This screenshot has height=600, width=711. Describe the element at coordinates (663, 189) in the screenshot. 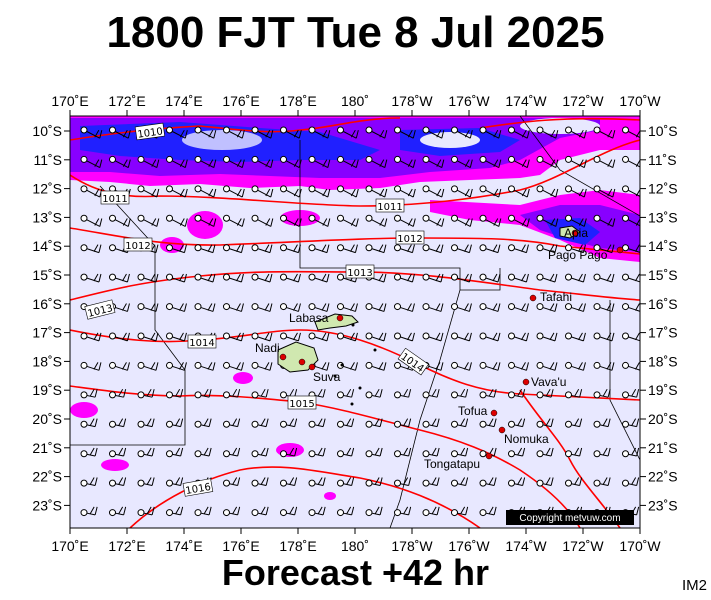

I see `lat-label: 12˚S` at that location.